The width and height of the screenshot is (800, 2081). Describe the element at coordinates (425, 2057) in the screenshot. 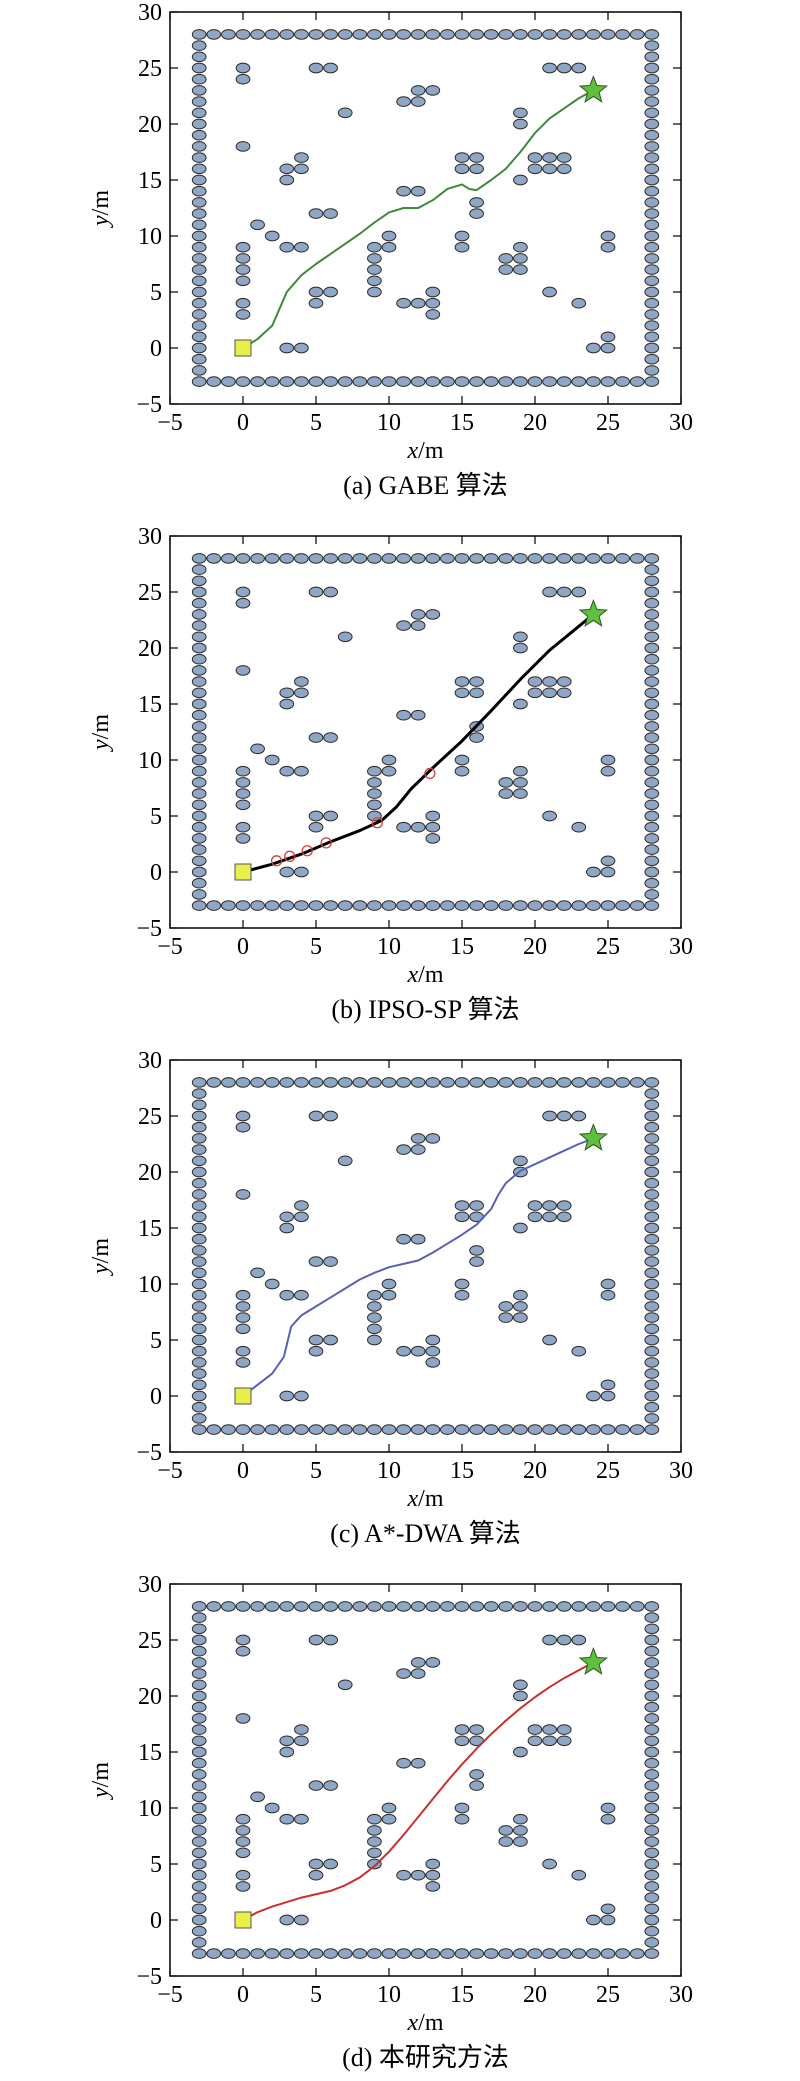

I see `chart-caption: (d) 本研究方法` at that location.